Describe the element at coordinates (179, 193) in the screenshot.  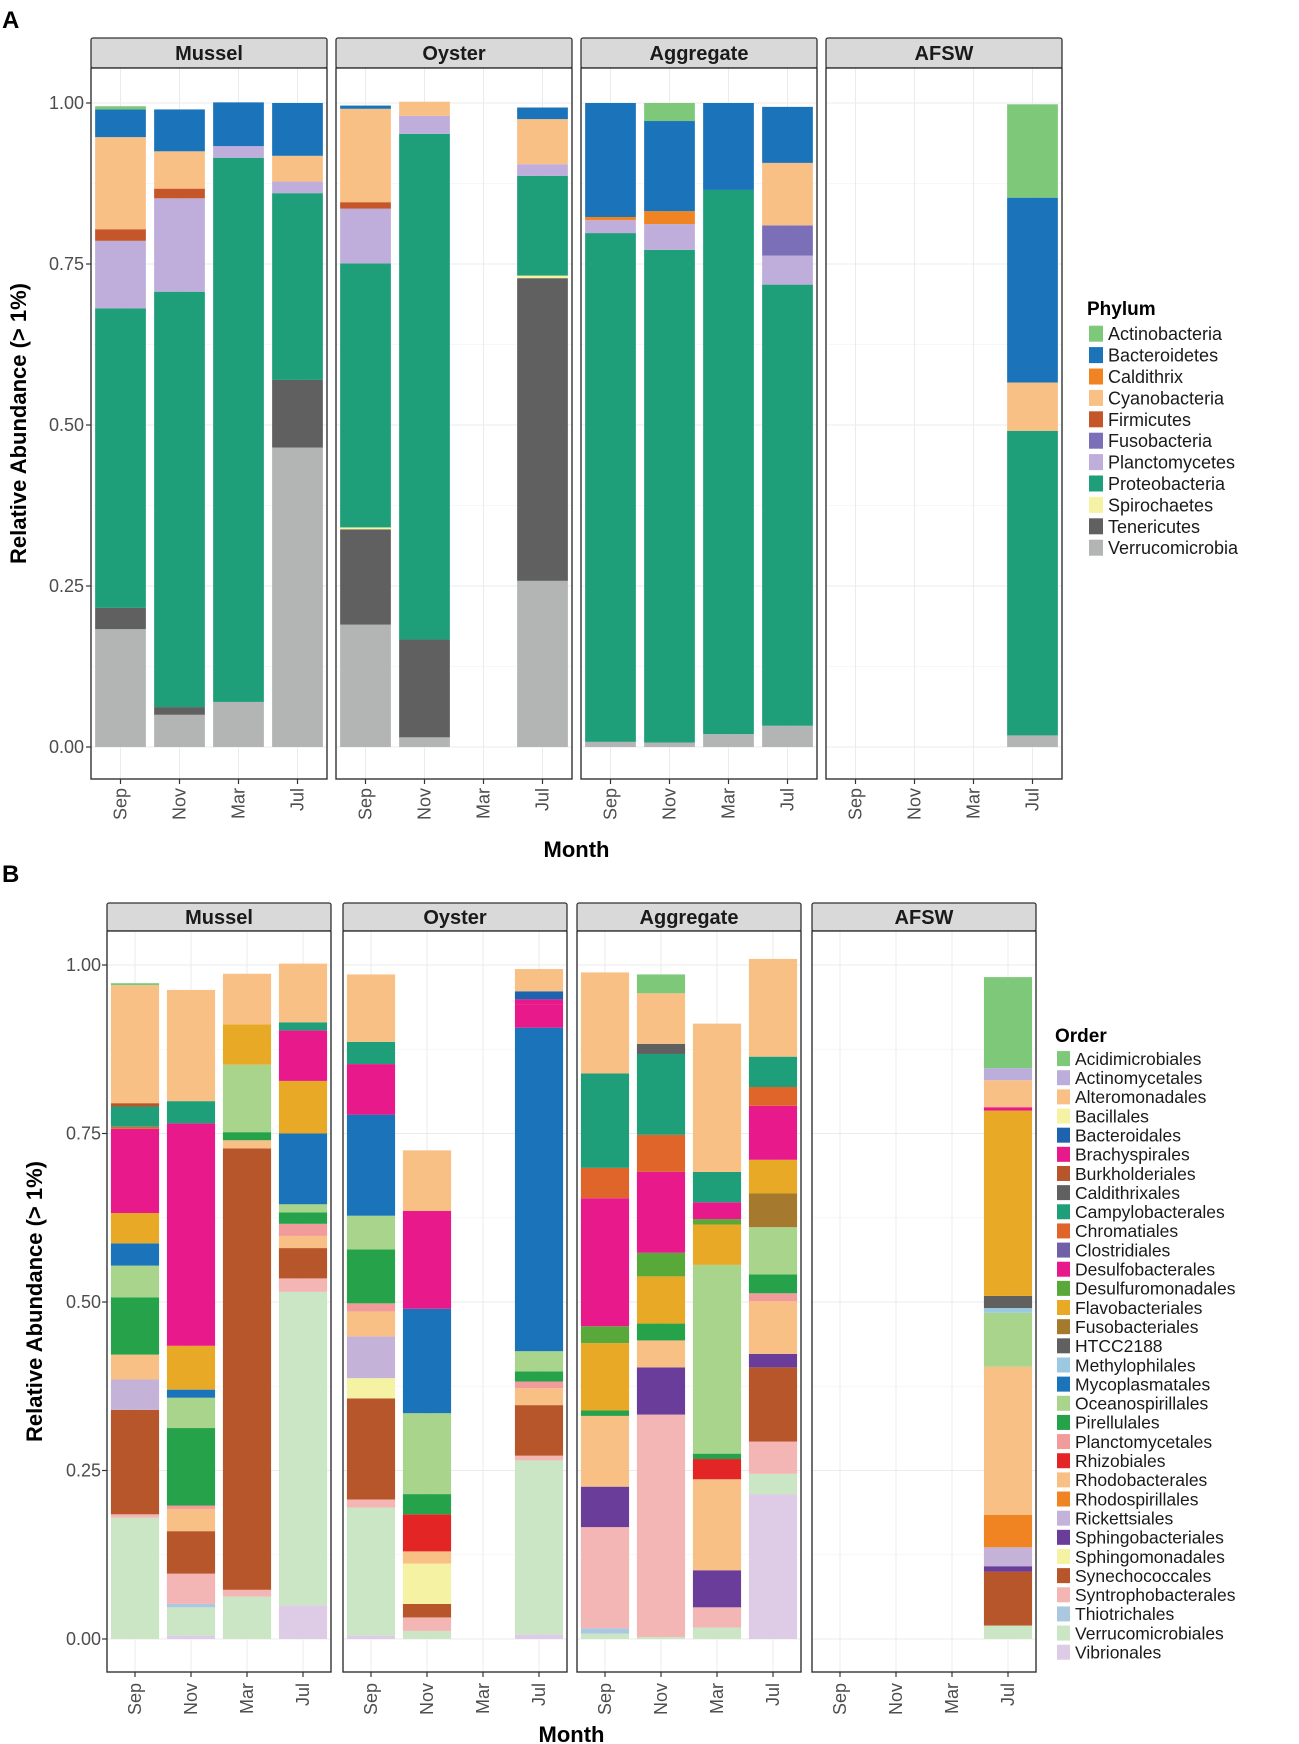
I see `bar-segment-firmicutes` at that location.